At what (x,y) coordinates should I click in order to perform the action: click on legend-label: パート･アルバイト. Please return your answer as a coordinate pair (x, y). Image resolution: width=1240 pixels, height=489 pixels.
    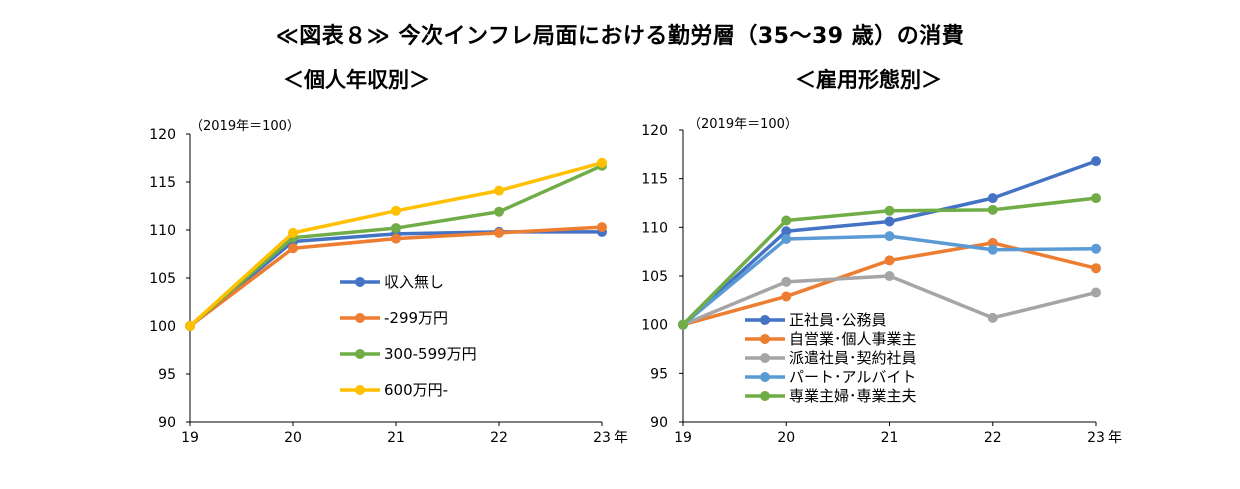
    Looking at the image, I should click on (852, 377).